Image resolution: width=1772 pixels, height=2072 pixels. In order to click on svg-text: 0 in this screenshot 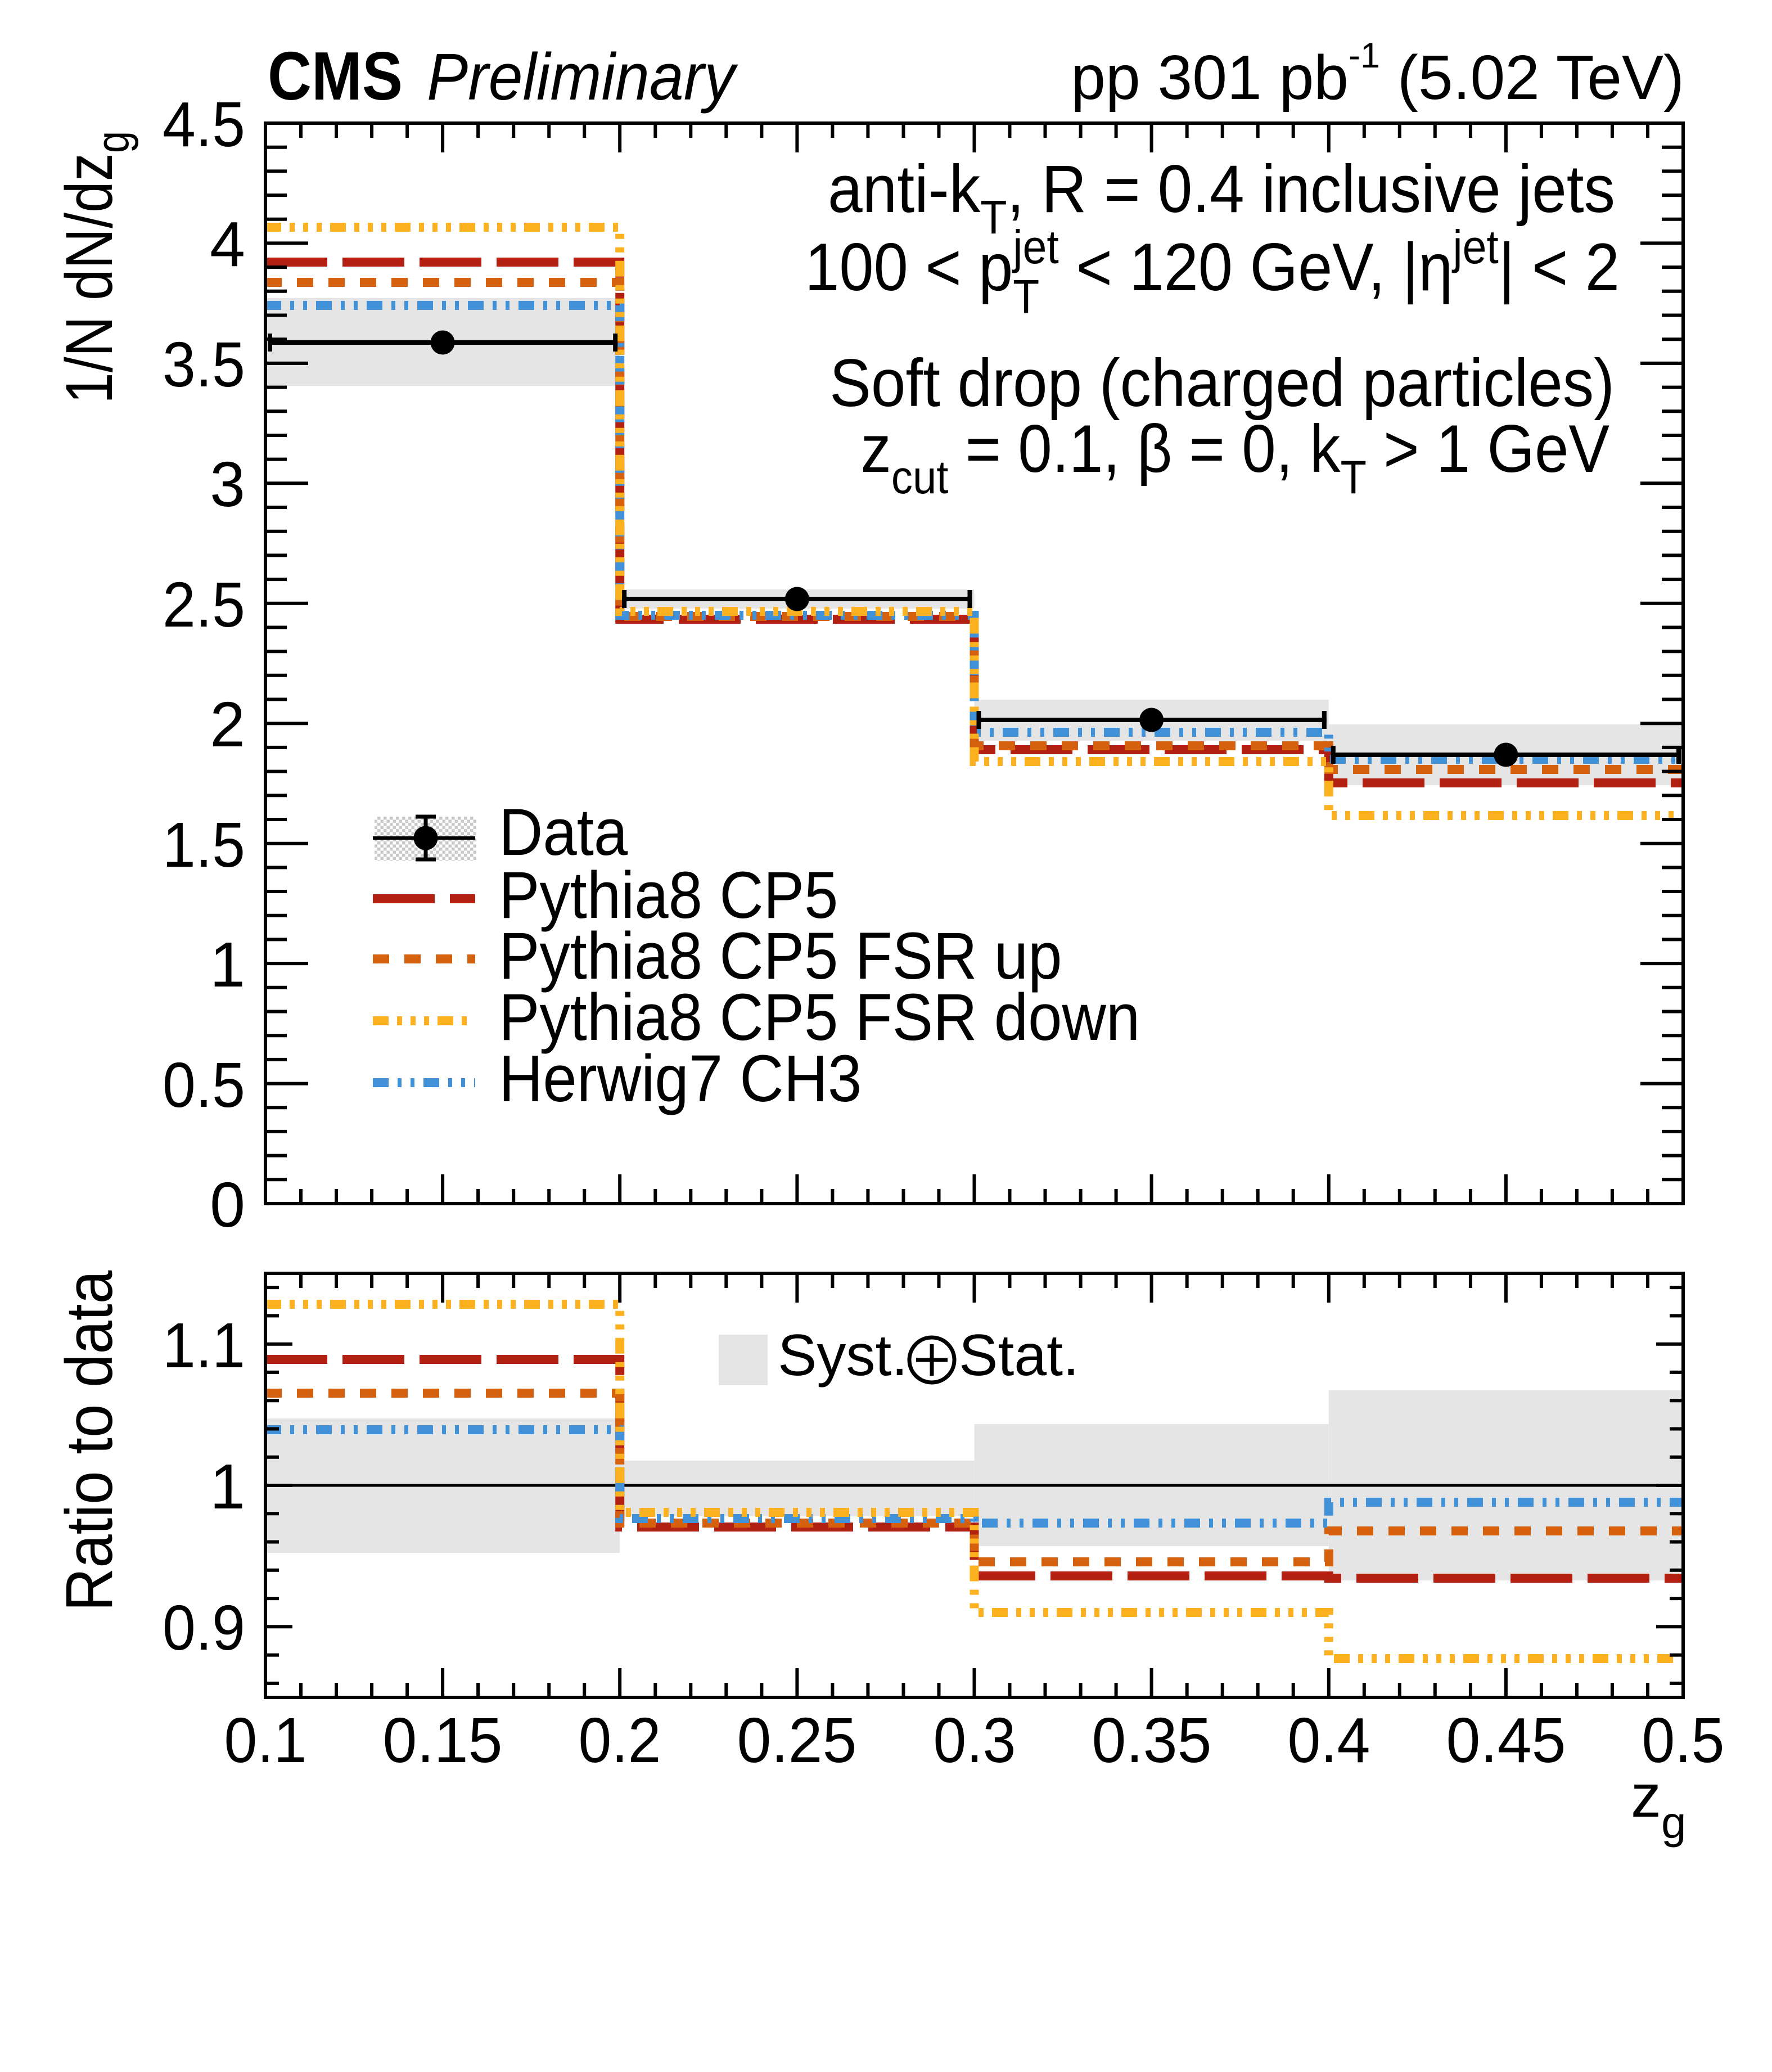, I will do `click(227, 1204)`.